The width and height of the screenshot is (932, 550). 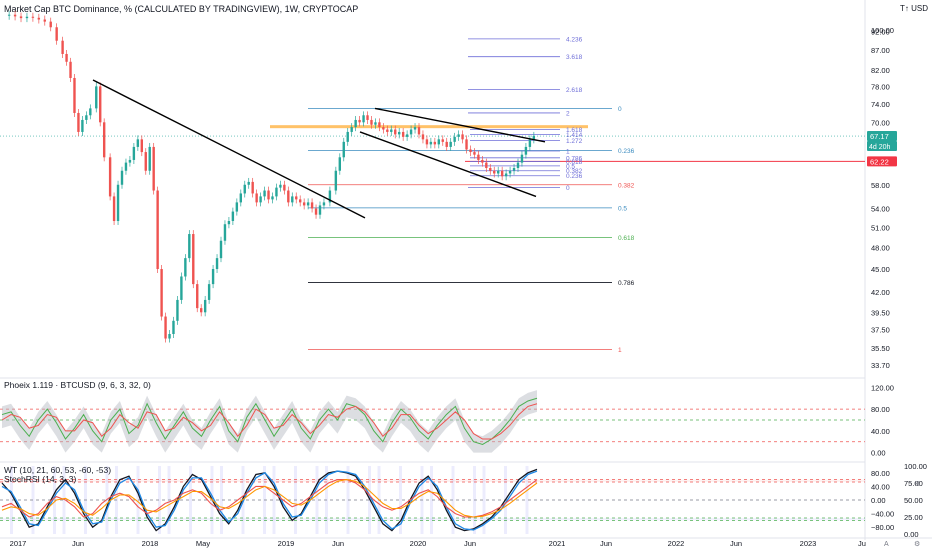 What do you see at coordinates (574, 158) in the screenshot?
I see `fib-level-label: 0.786` at bounding box center [574, 158].